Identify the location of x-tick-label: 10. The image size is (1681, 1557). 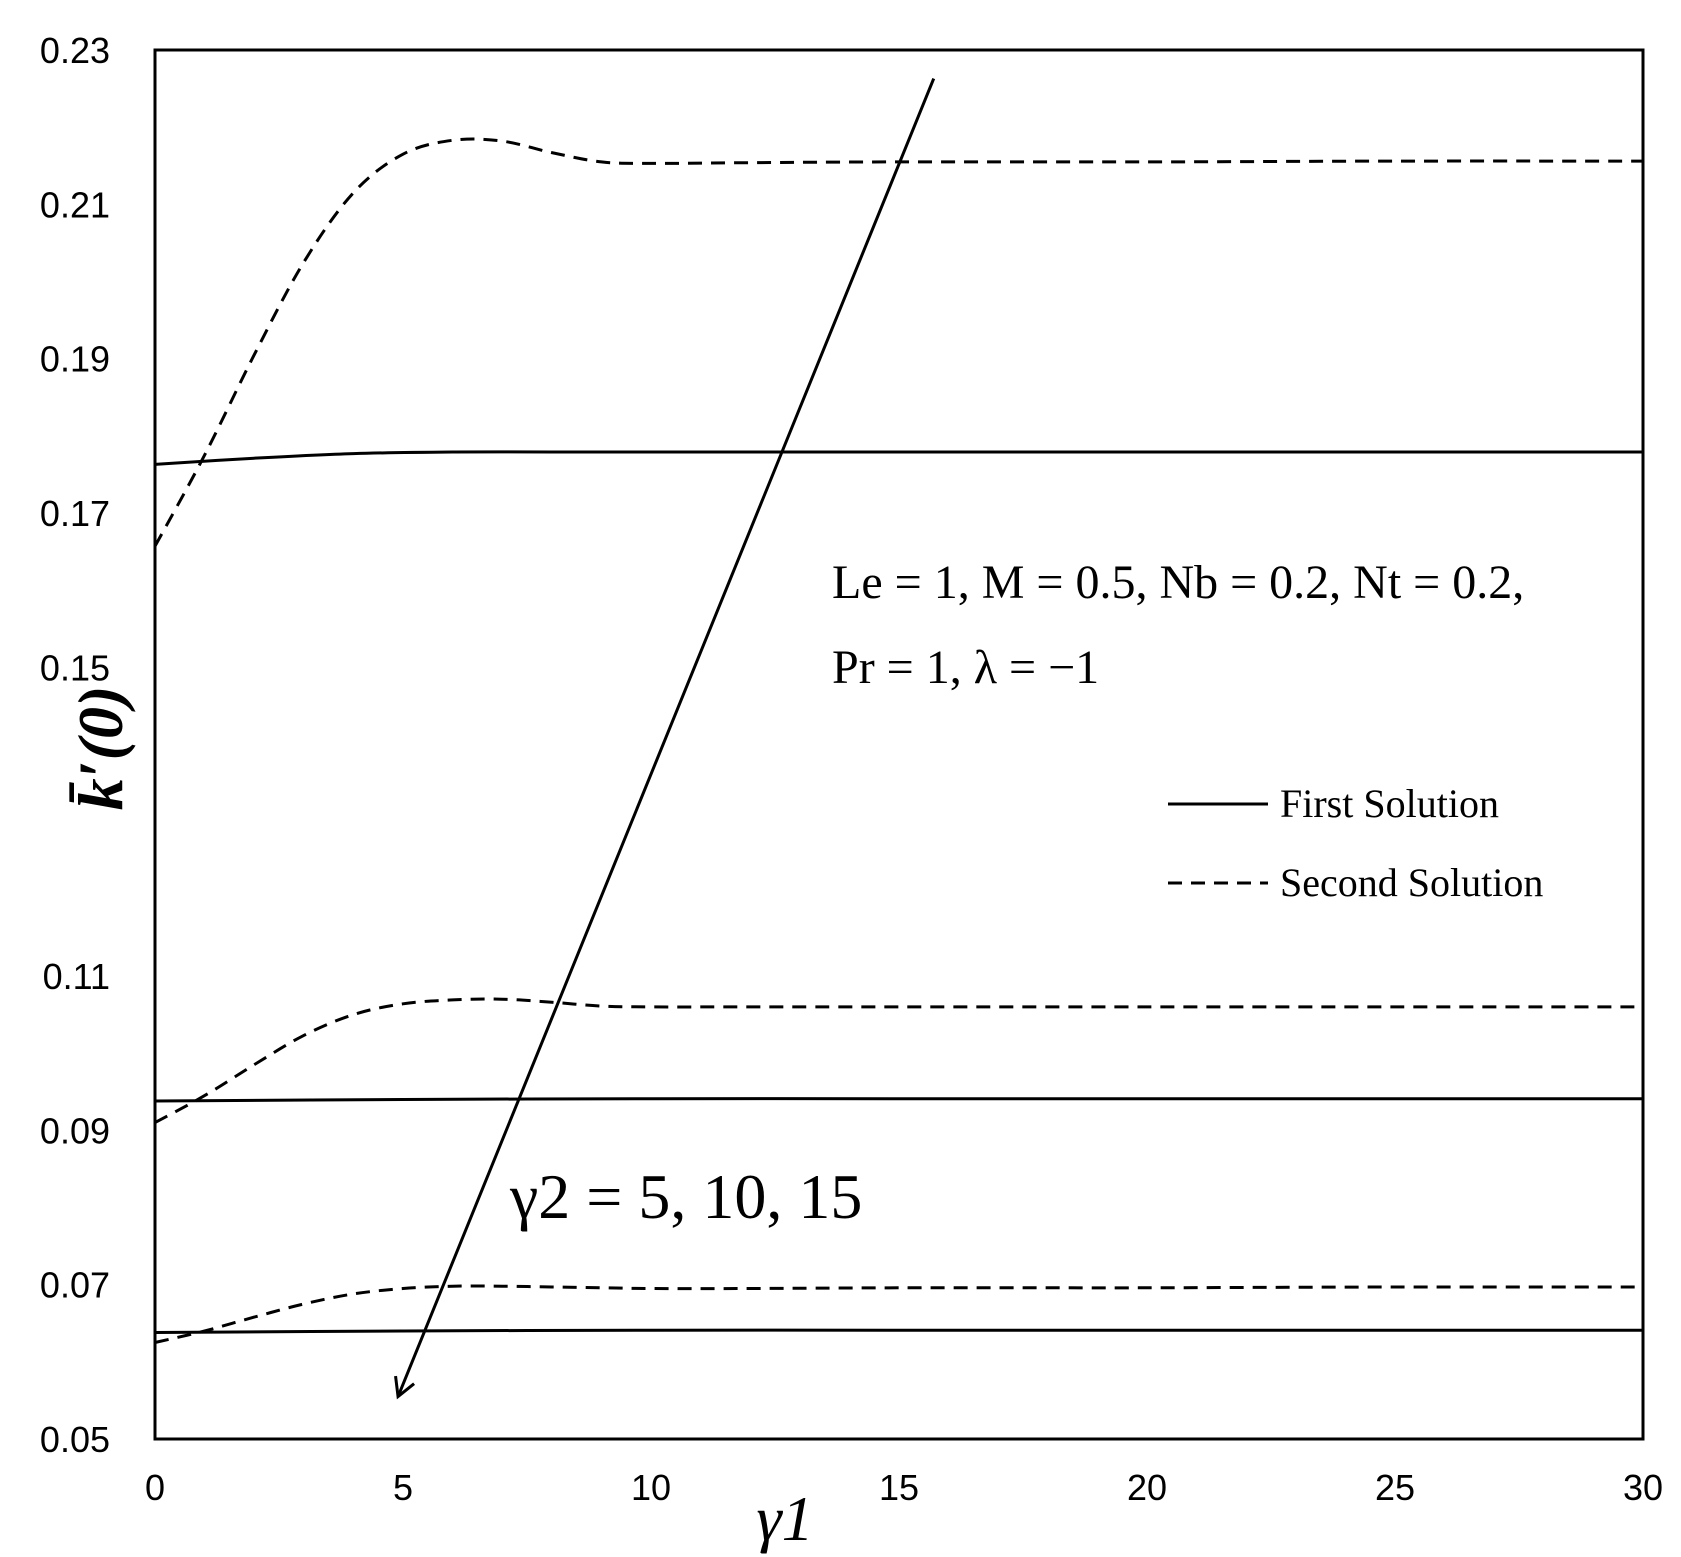
(651, 1487).